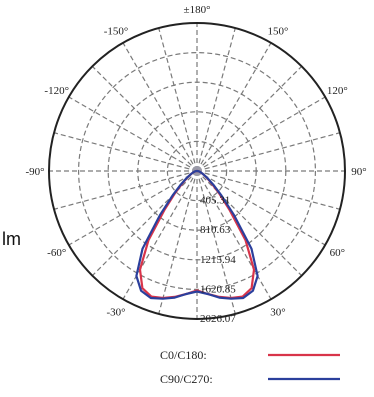 The image size is (374, 397). What do you see at coordinates (11, 239) in the screenshot?
I see `unit-label: lm` at bounding box center [11, 239].